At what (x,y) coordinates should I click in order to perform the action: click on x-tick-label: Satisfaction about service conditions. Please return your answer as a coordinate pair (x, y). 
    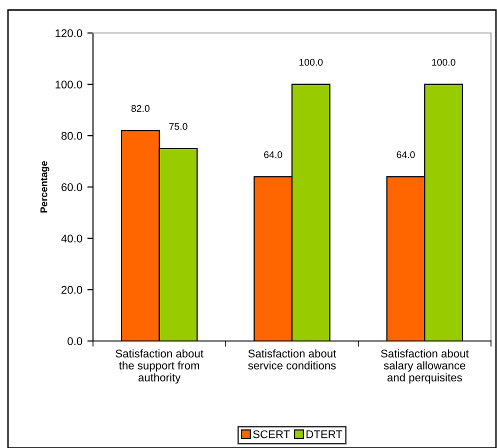
    Looking at the image, I should click on (292, 359).